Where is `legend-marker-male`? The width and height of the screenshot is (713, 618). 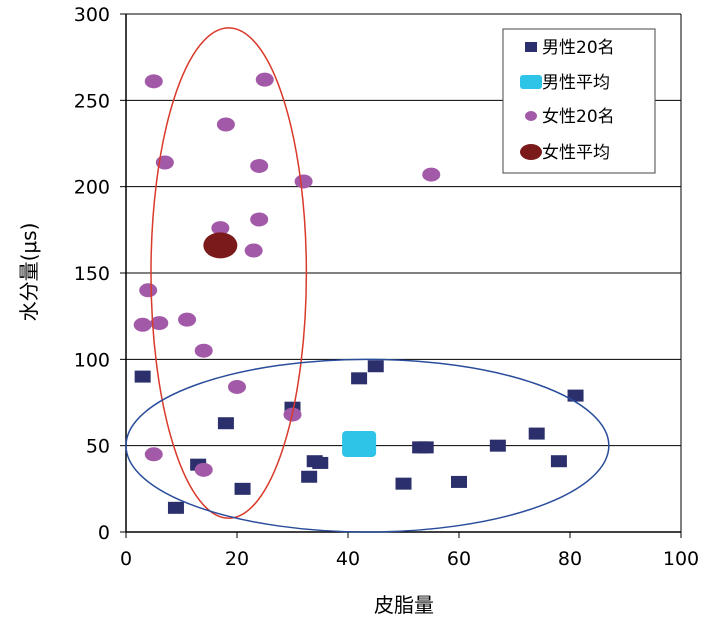
legend-marker-male is located at coordinates (531, 47).